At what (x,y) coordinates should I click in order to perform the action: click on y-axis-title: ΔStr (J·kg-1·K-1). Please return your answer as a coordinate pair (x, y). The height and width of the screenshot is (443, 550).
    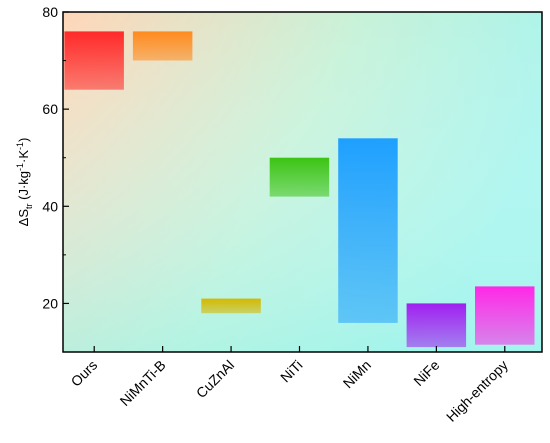
    Looking at the image, I should click on (24, 182).